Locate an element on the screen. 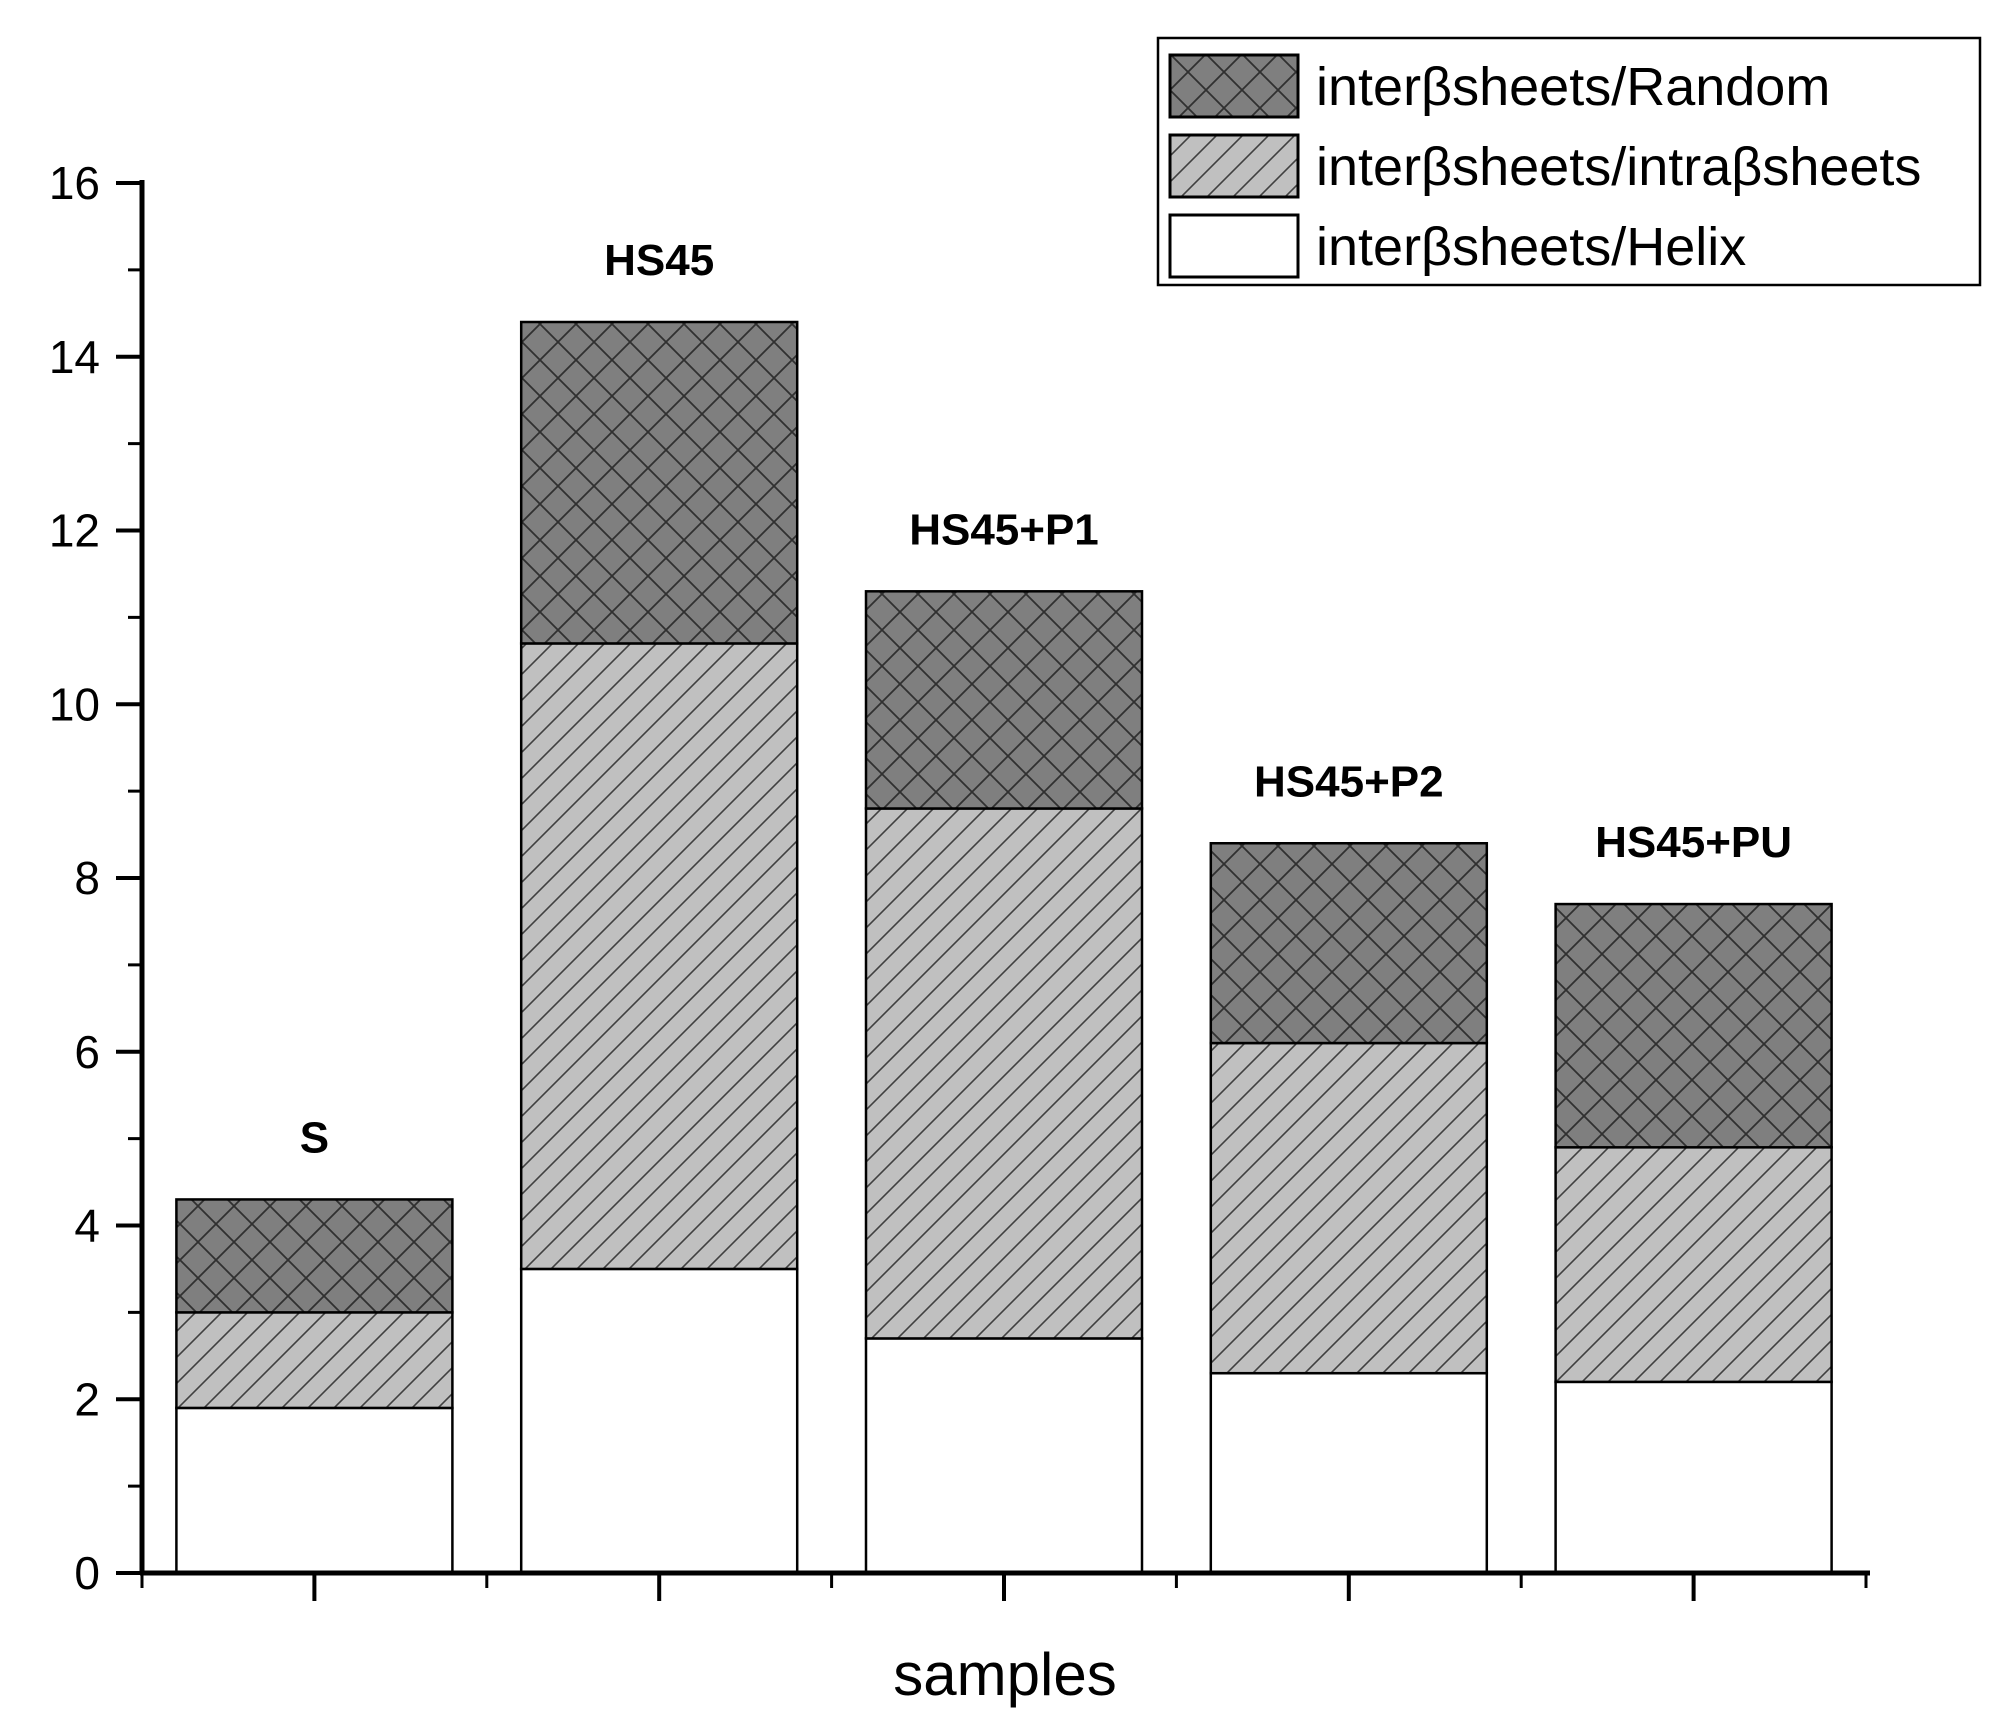  legend-label: interβsheets/intraβsheets is located at coordinates (1618, 167).